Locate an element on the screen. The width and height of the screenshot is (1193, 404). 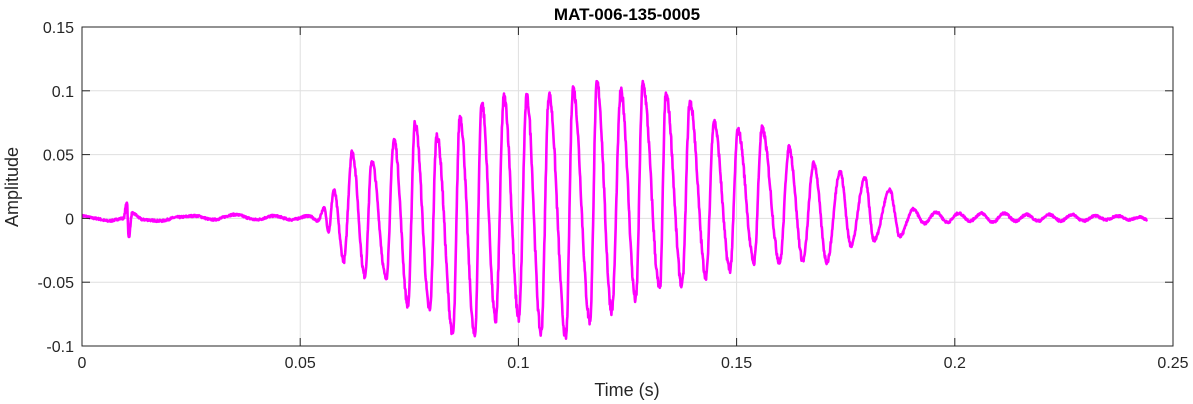
x-tick-label: 0.1 is located at coordinates (518, 363).